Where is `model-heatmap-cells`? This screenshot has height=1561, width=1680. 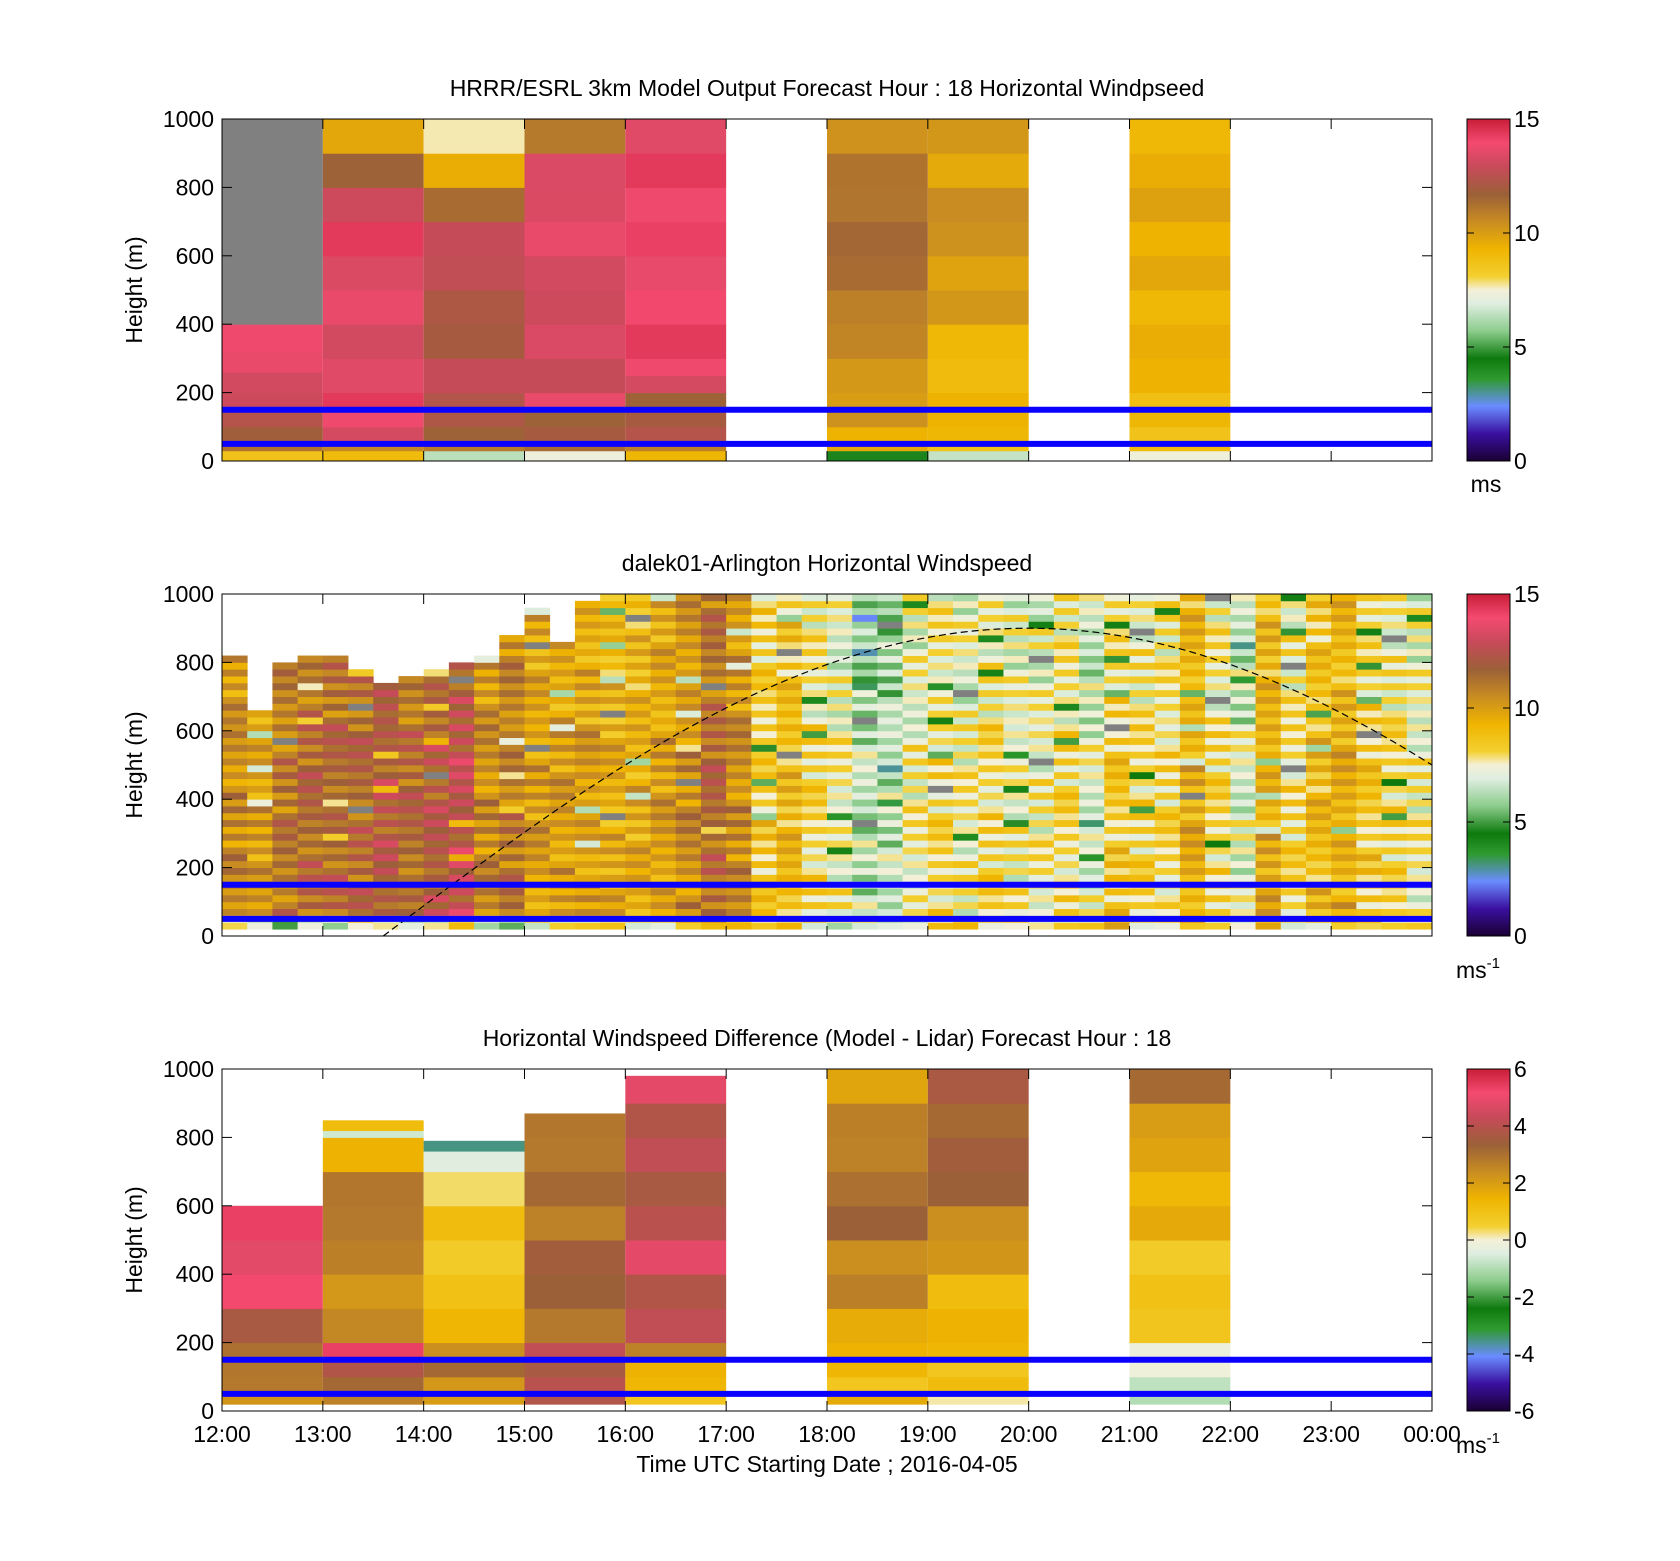 model-heatmap-cells is located at coordinates (726, 290).